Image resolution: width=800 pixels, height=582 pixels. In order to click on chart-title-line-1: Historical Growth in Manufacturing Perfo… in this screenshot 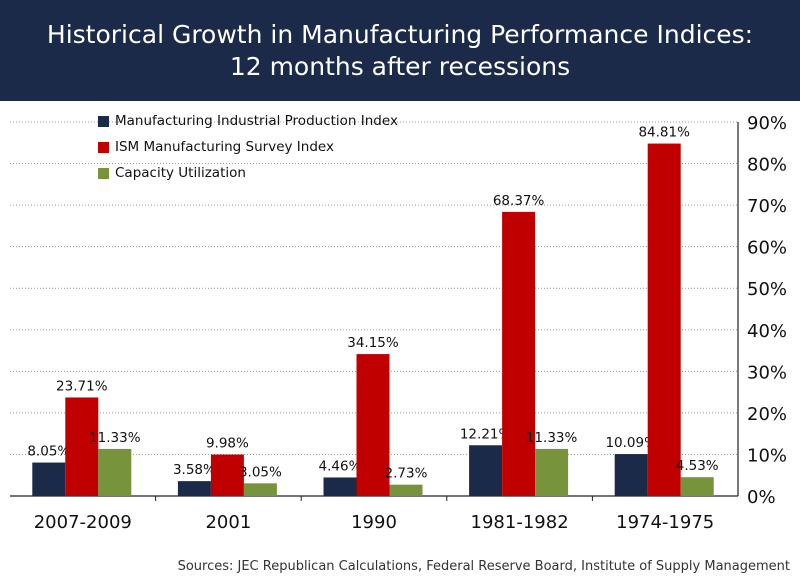, I will do `click(400, 34)`.